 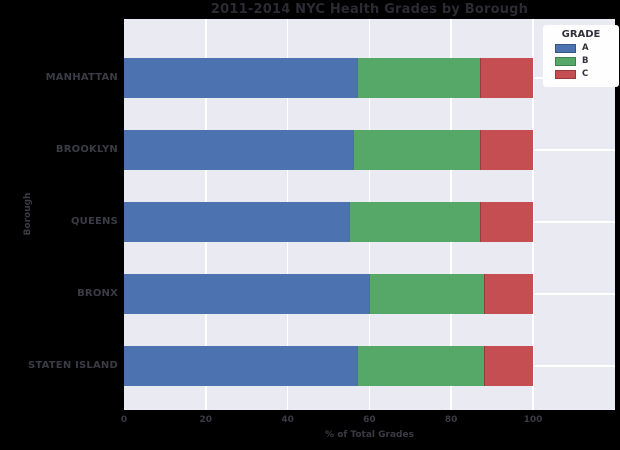 What do you see at coordinates (72, 365) in the screenshot?
I see `y-tick-label: STATEN ISLAND` at bounding box center [72, 365].